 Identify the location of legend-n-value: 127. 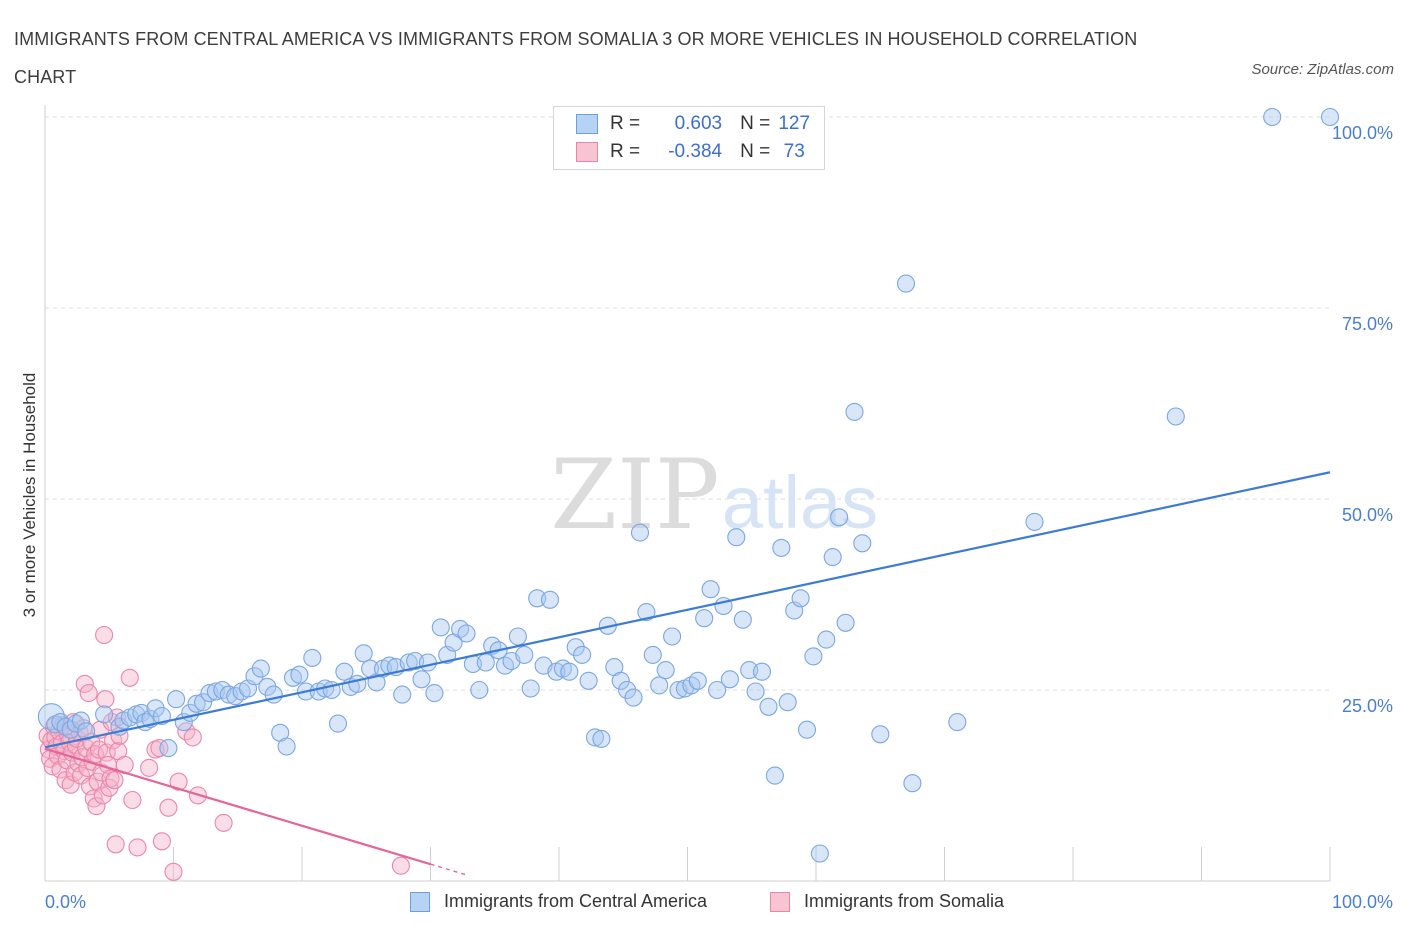
(794, 123).